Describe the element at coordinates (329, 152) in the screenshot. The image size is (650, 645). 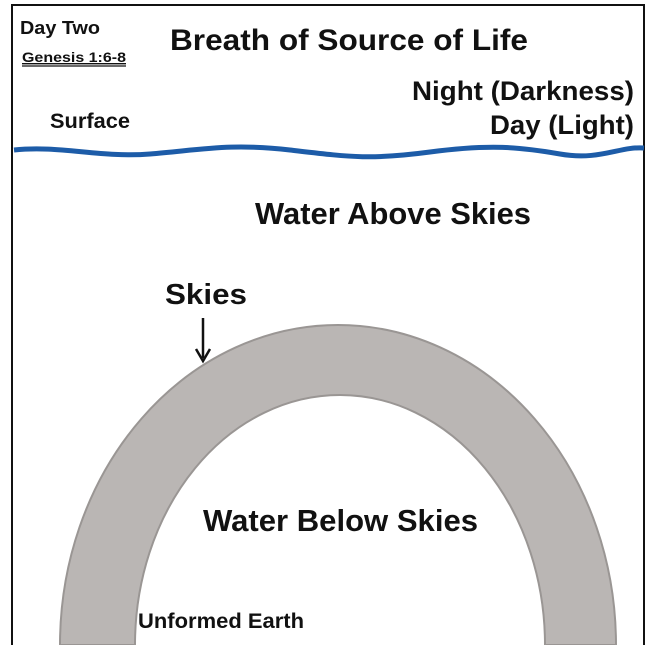
I see `surface-wave` at that location.